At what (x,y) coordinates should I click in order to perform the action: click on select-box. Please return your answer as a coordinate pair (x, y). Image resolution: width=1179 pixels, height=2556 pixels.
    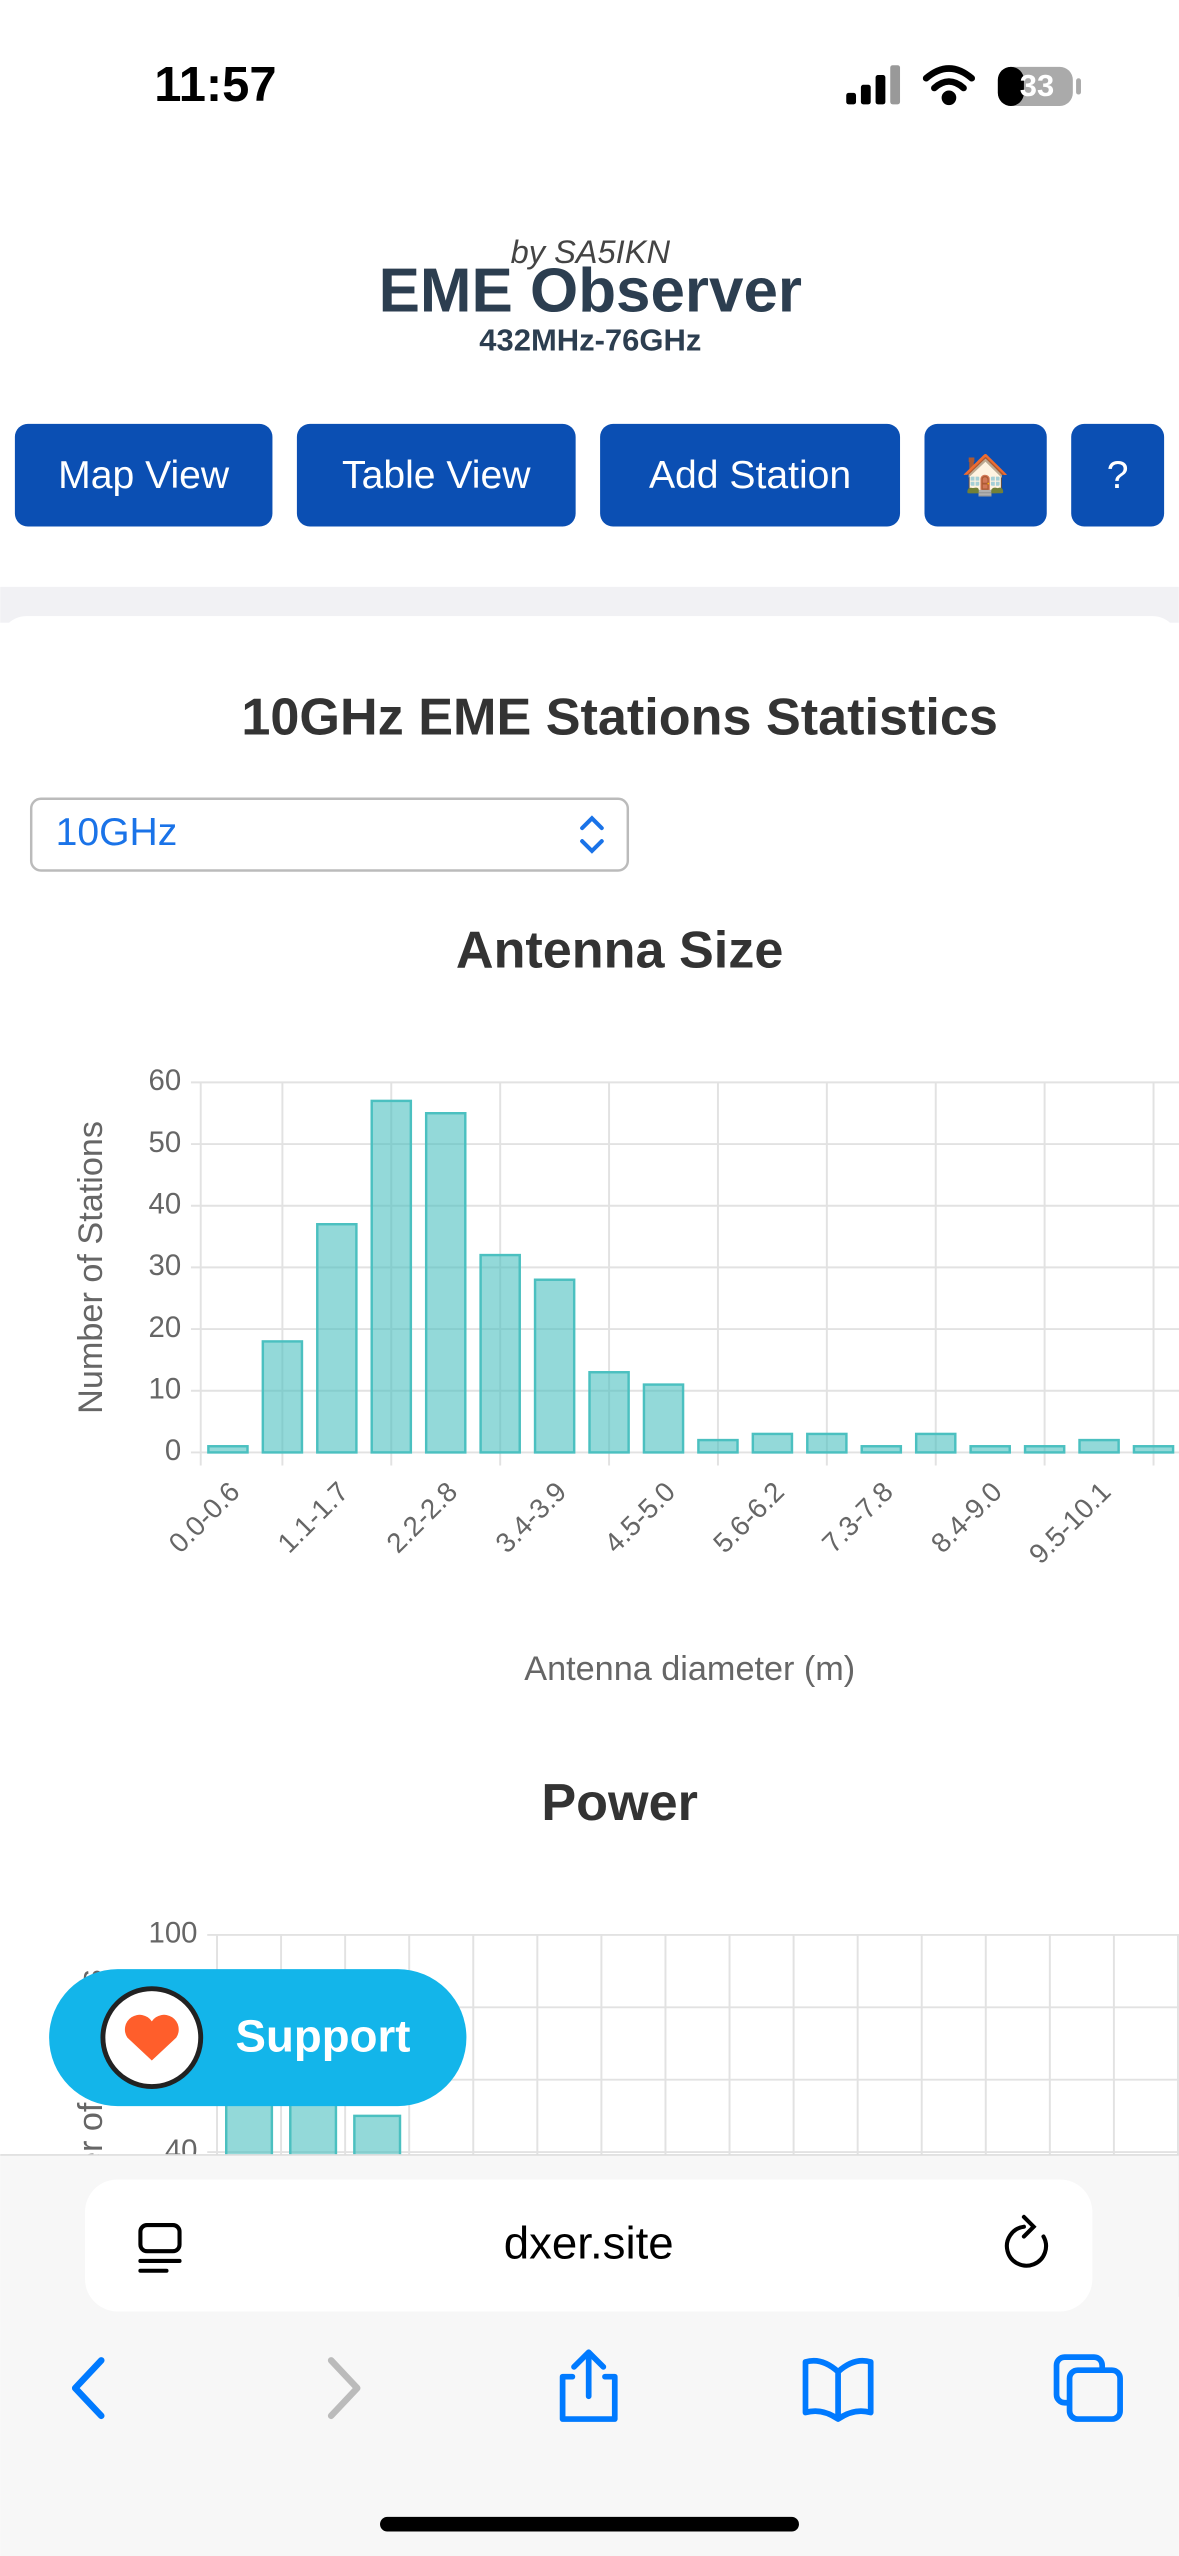
    Looking at the image, I should click on (329, 834).